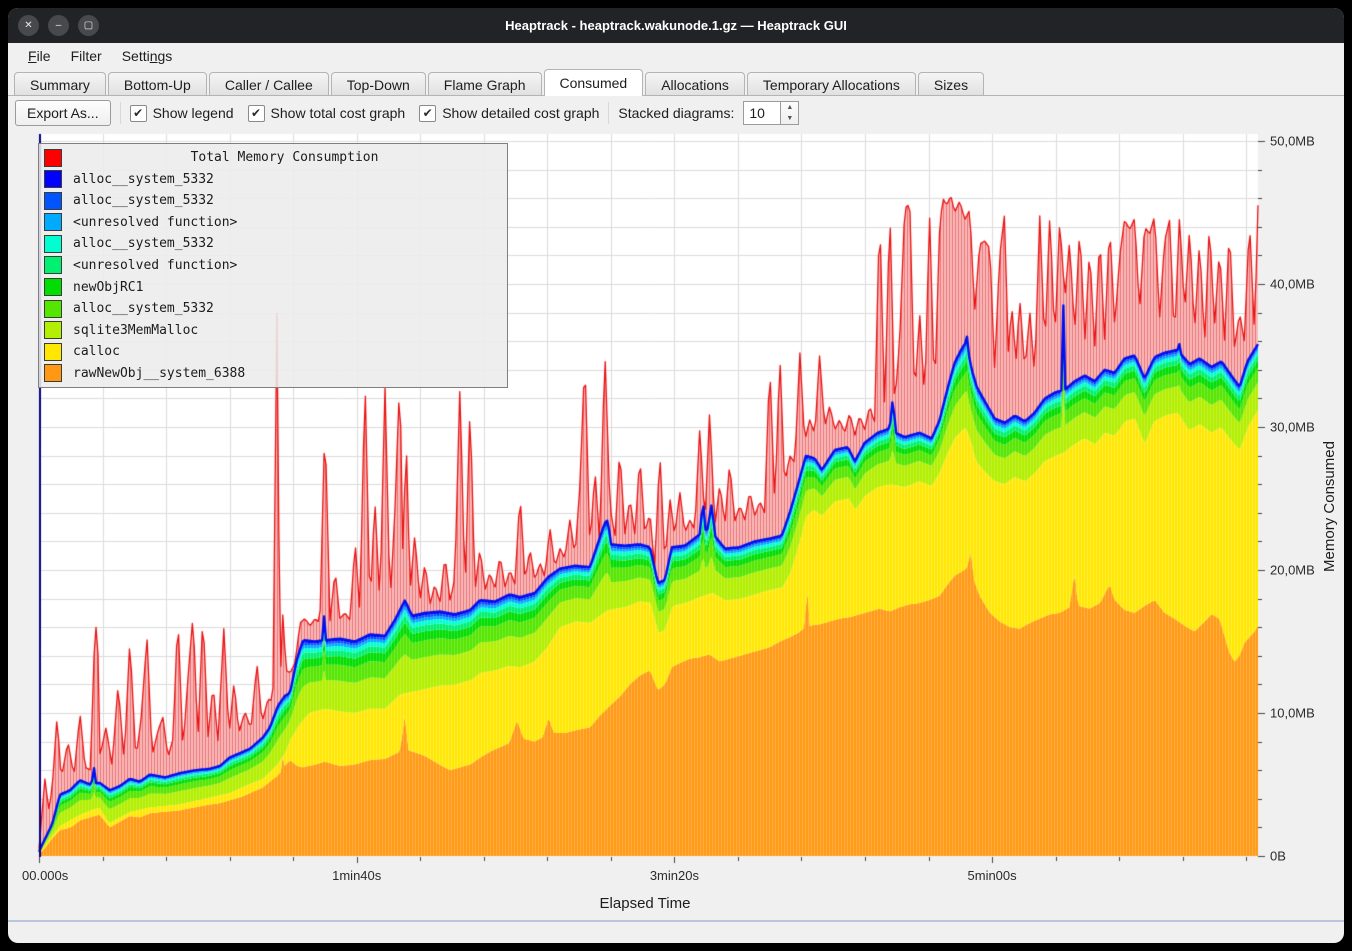 The image size is (1352, 951). Describe the element at coordinates (268, 84) in the screenshot. I see `tab-caller-callee: Caller / Callee` at that location.